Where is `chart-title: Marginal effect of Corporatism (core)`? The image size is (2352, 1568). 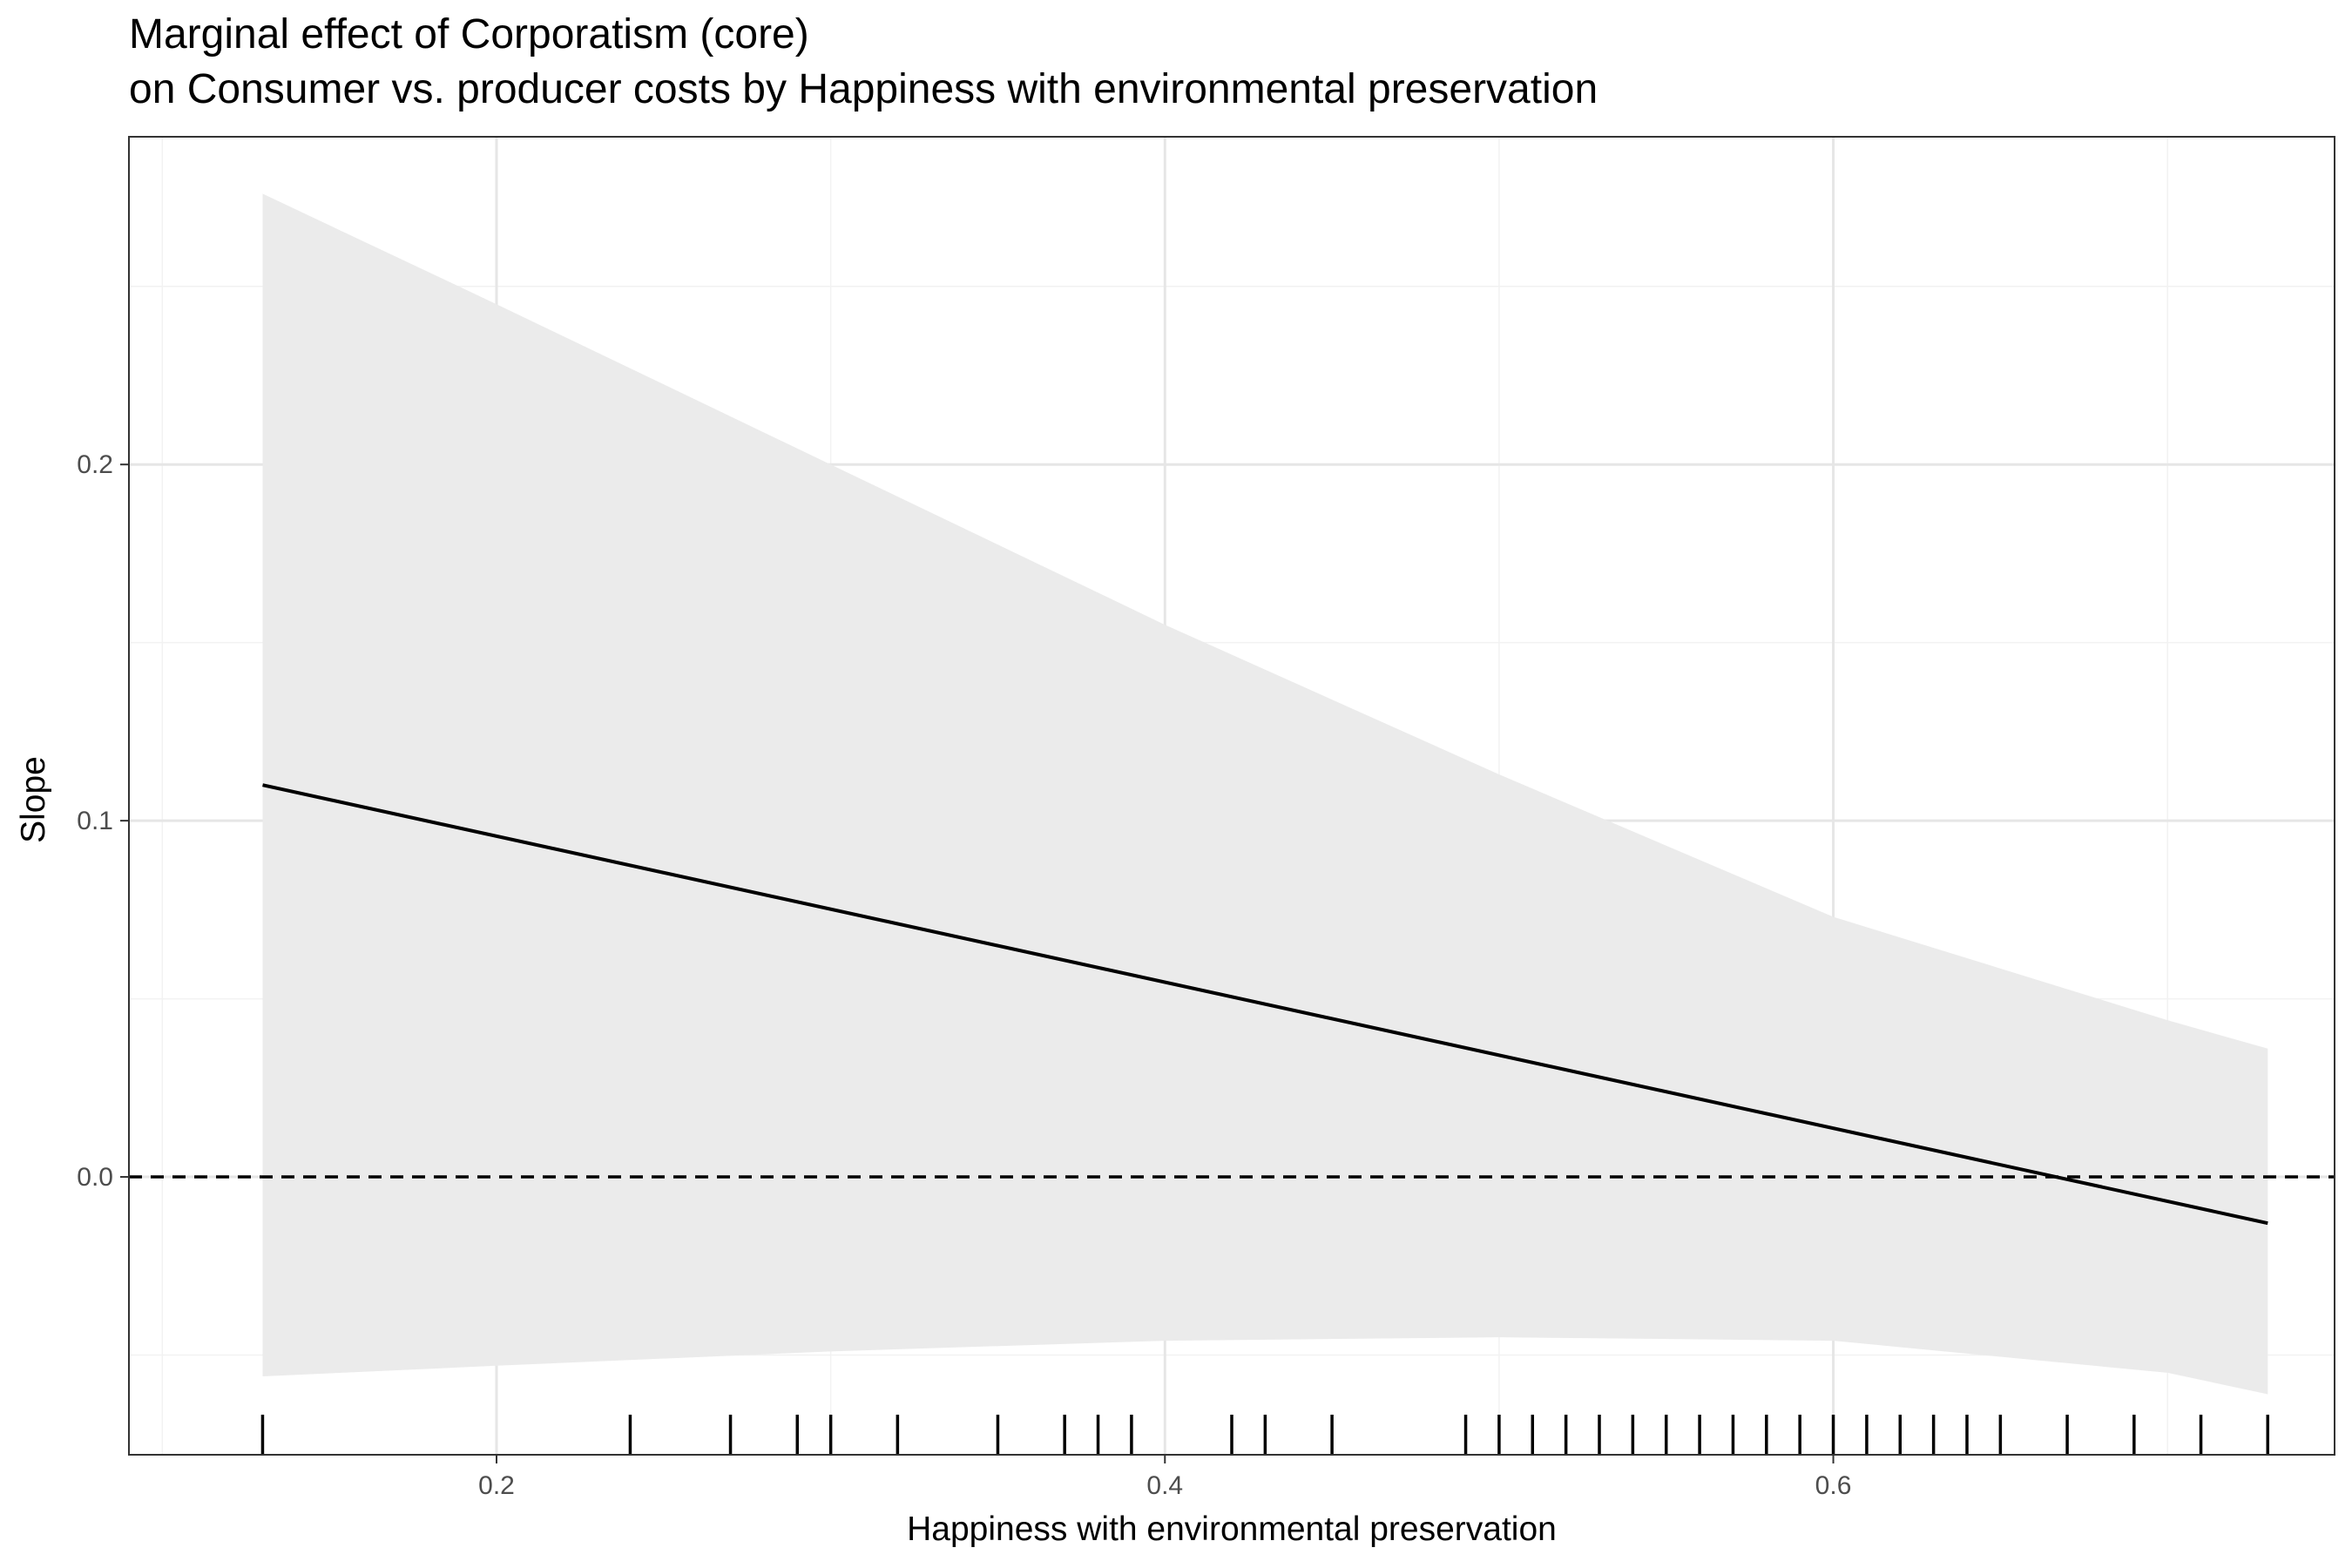
chart-title: Marginal effect of Corporatism (core) is located at coordinates (469, 34).